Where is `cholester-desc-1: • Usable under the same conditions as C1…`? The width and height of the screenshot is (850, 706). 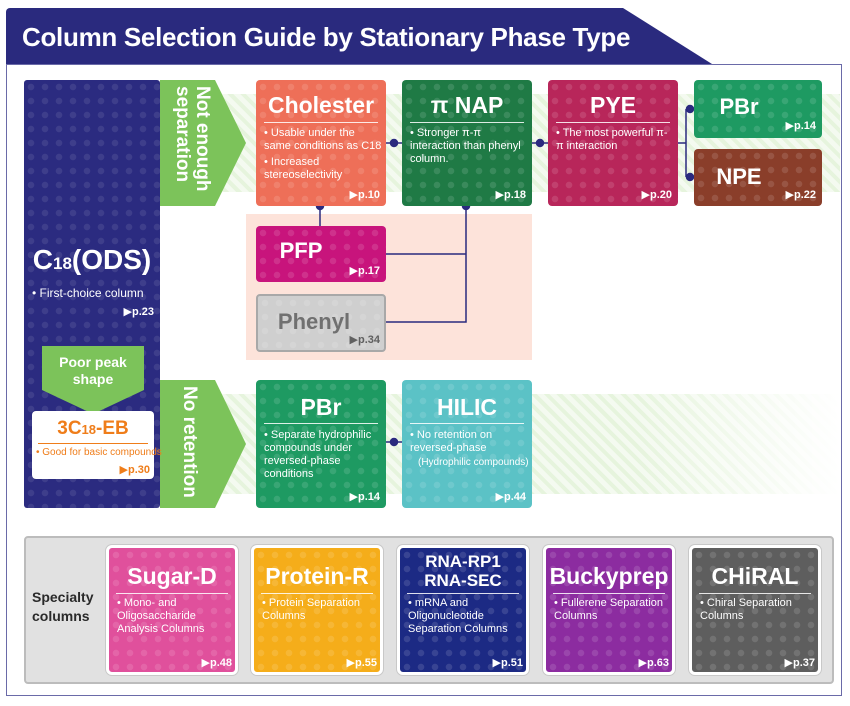
cholester-desc-1: • Usable under the same conditions as C1… is located at coordinates (323, 139).